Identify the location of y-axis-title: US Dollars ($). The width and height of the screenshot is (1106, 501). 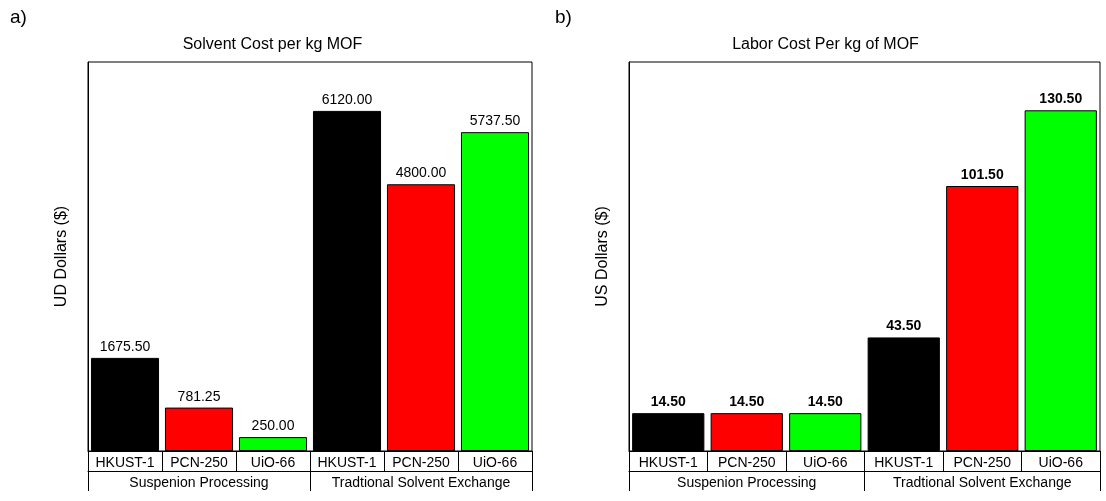
(601, 256).